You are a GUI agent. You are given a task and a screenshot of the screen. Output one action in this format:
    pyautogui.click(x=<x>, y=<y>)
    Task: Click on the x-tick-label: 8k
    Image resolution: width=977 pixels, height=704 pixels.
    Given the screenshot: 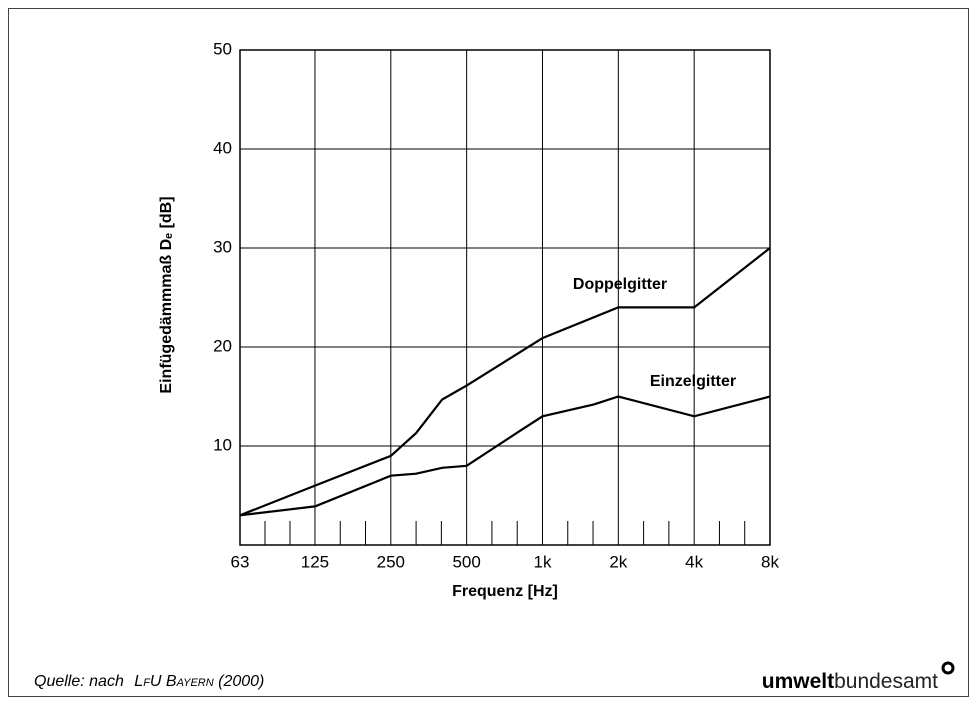 What is the action you would take?
    pyautogui.click(x=770, y=561)
    